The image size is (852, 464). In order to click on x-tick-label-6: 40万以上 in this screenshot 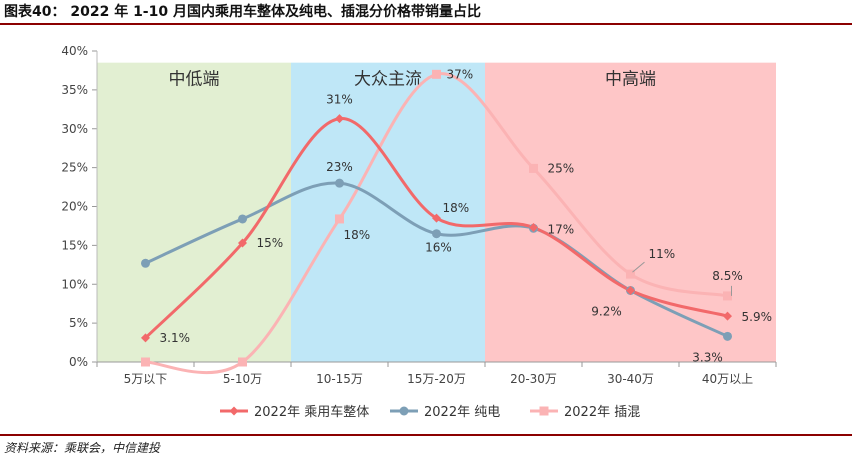, I will do `click(727, 379)`.